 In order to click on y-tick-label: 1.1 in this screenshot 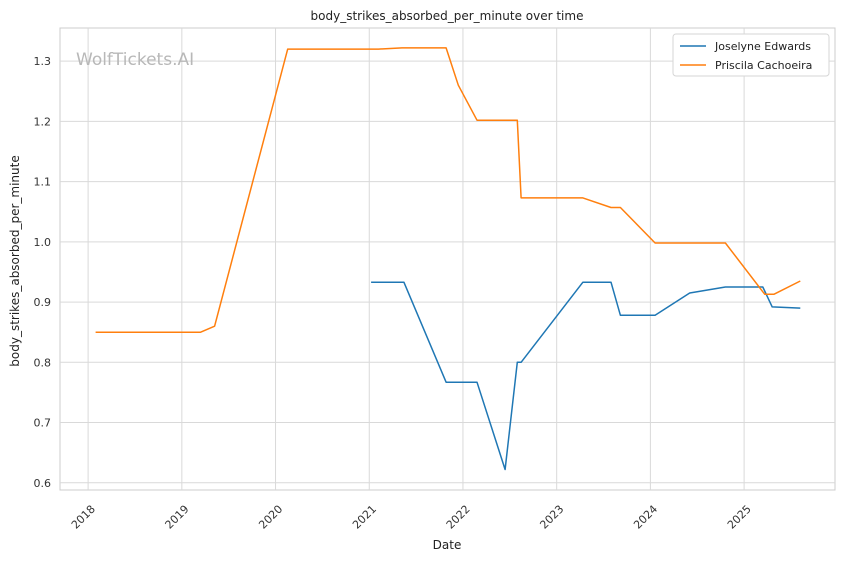, I will do `click(43, 182)`.